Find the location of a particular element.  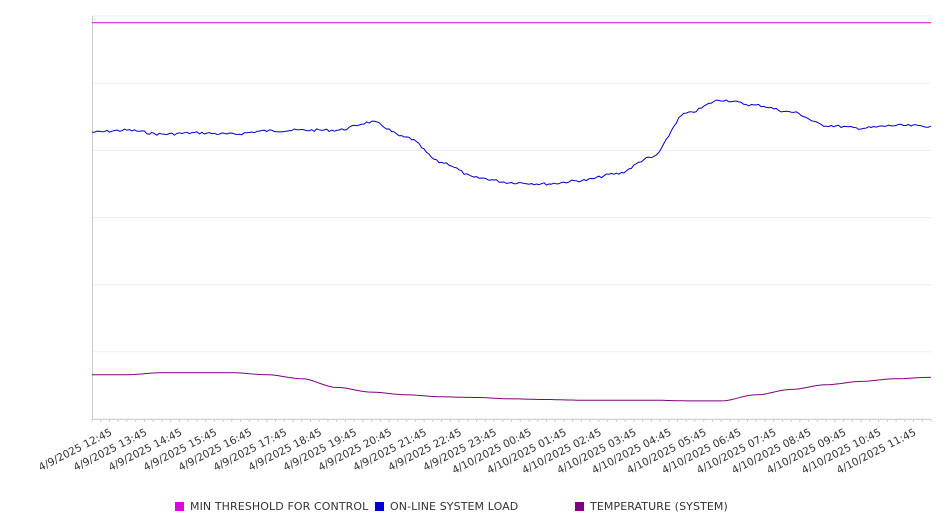

legend-item-min-threshold: MIN THRESHOLD FOR CONTROL is located at coordinates (271, 506).